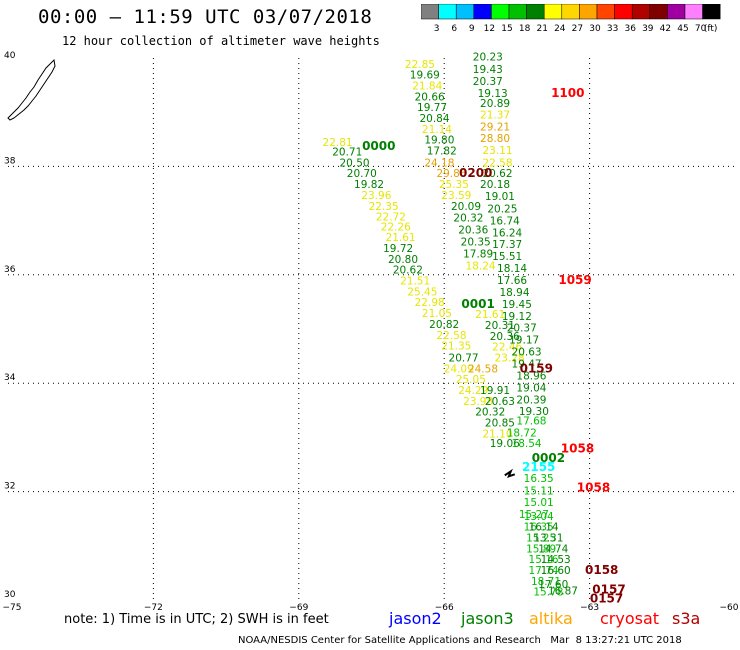 This screenshot has width=740, height=650. I want to click on swh-value: 13.31, so click(548, 538).